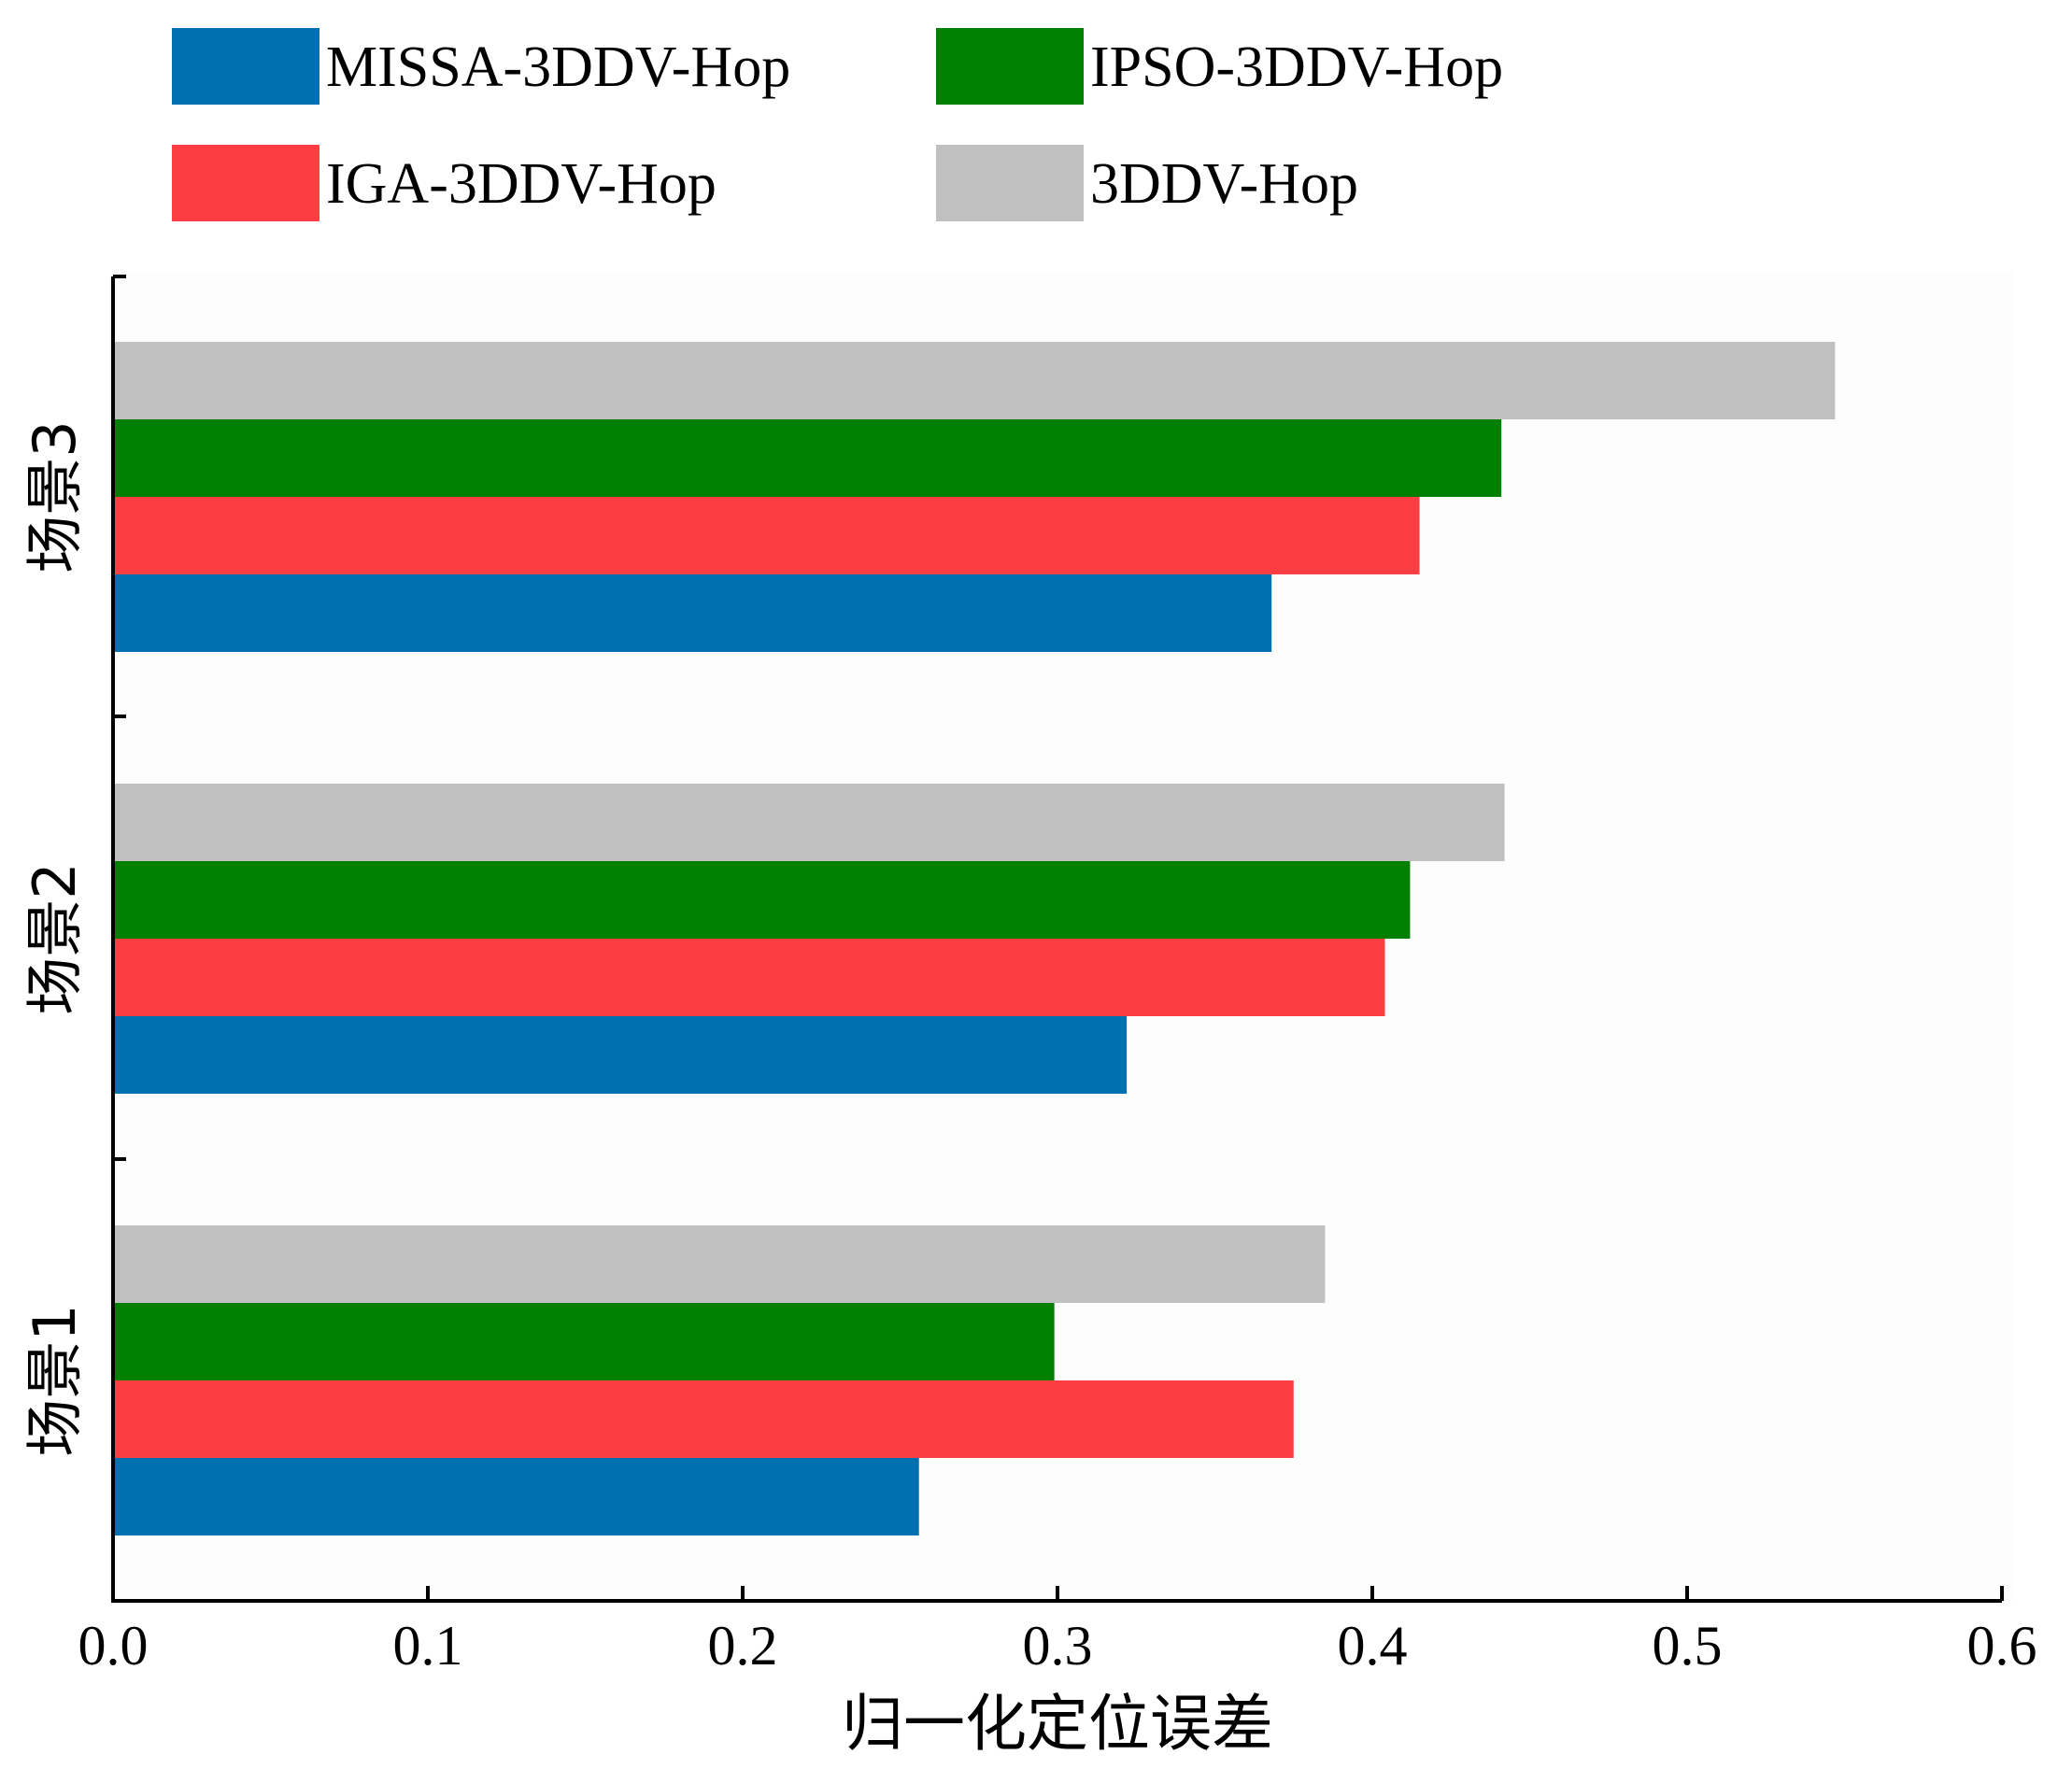  I want to click on legend-swatch-iga-3ddv-hop, so click(246, 183).